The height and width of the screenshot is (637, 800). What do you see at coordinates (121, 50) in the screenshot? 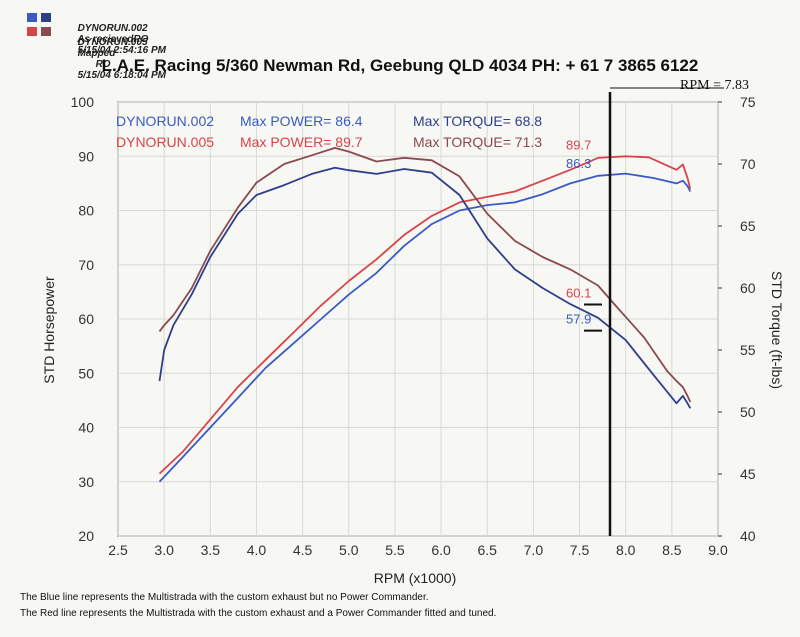
I see `header-run002-date: 5/15/04 2:54:16 PM` at bounding box center [121, 50].